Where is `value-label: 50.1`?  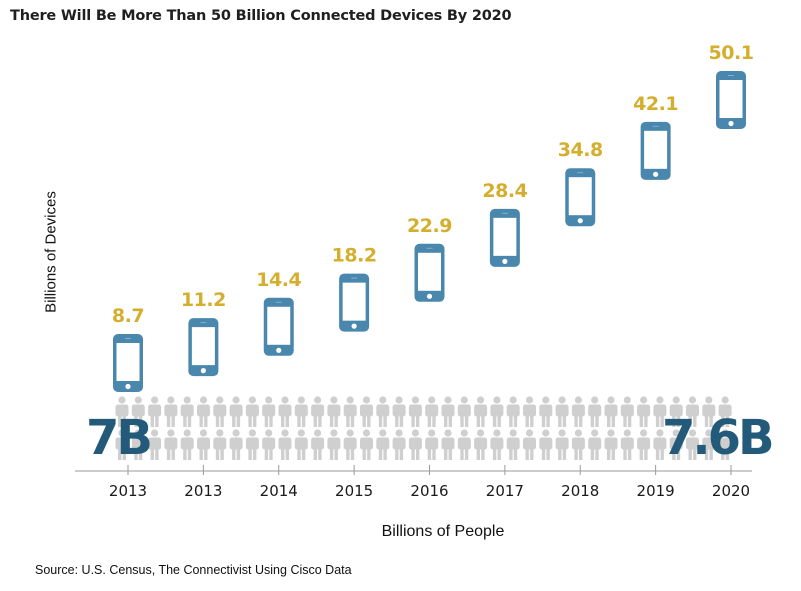
value-label: 50.1 is located at coordinates (731, 53).